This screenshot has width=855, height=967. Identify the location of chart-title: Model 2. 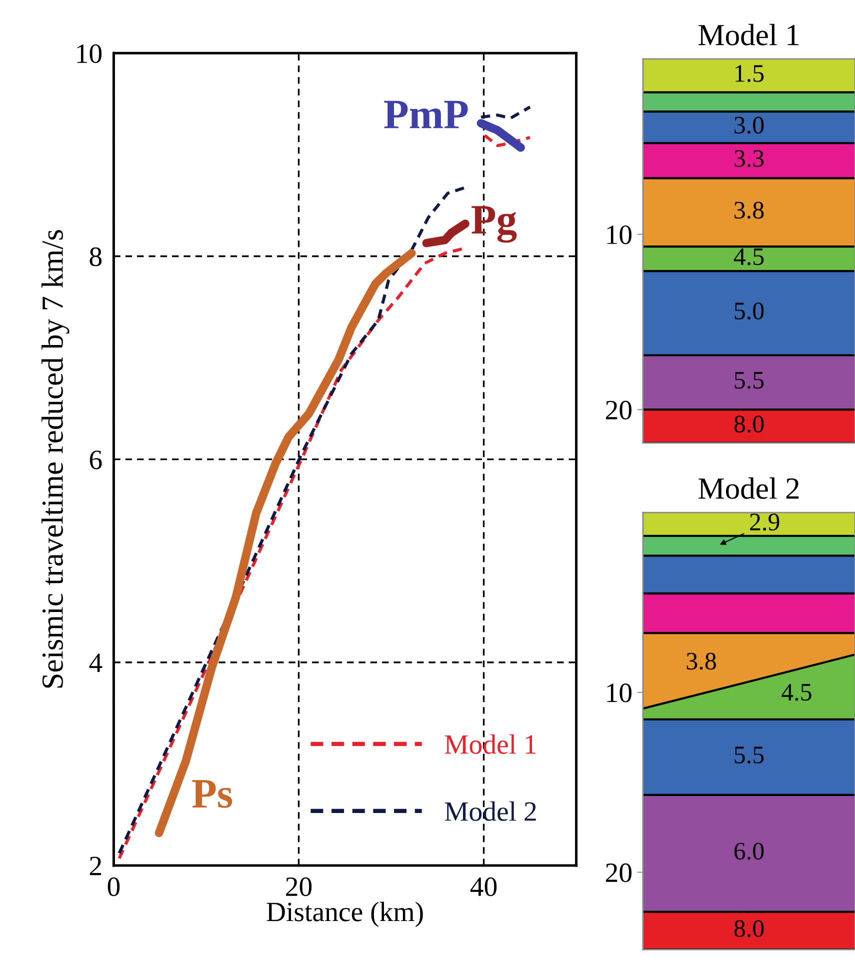
(748, 488).